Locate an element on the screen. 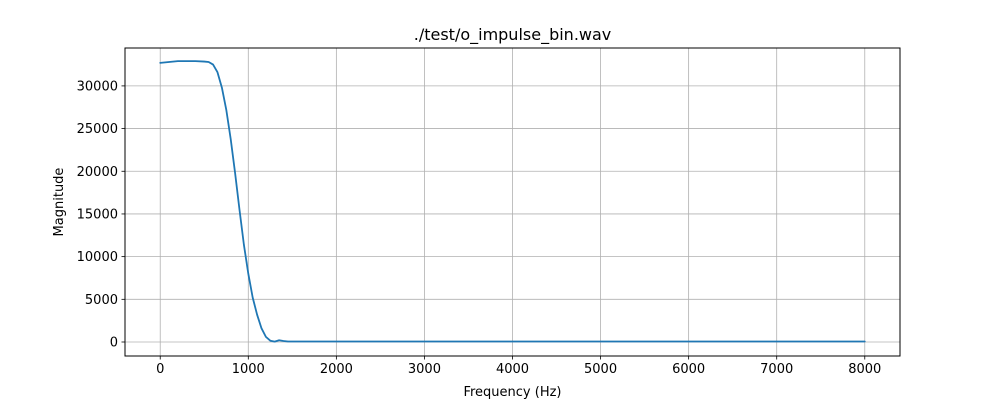 The height and width of the screenshot is (404, 1000). y-tick-label: 20000 is located at coordinates (97, 172).